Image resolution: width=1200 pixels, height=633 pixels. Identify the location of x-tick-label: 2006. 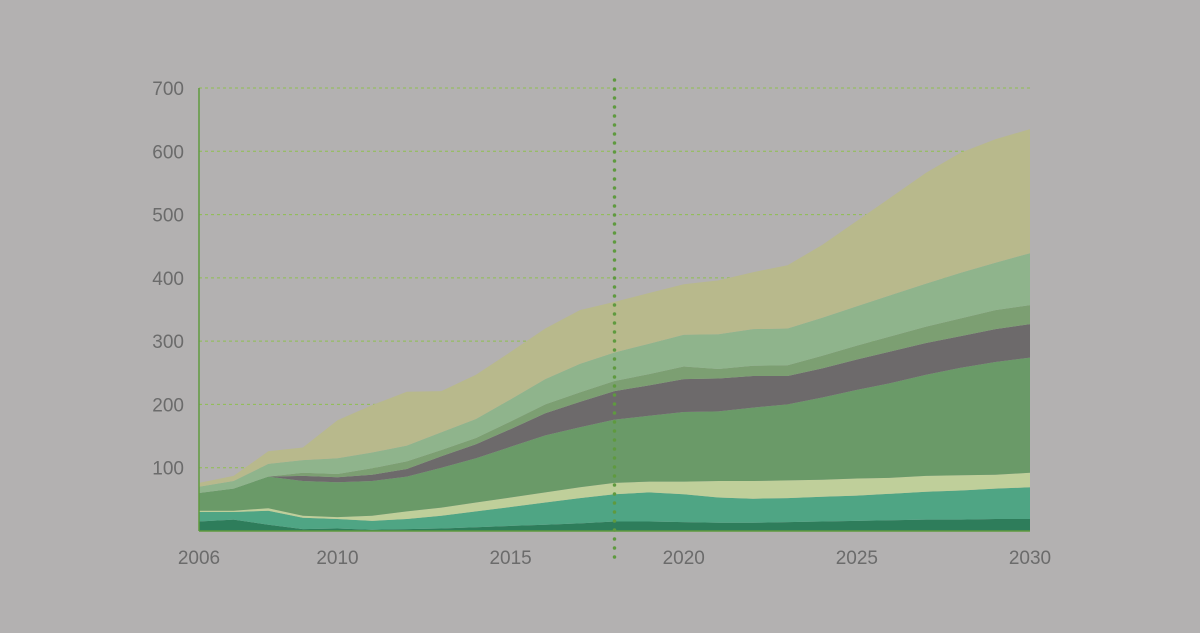
(199, 558).